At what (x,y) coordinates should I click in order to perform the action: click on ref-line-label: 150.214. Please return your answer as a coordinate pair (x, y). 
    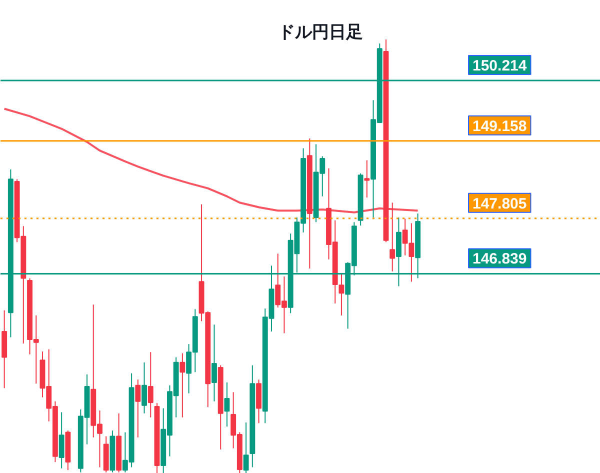
    Looking at the image, I should click on (500, 65).